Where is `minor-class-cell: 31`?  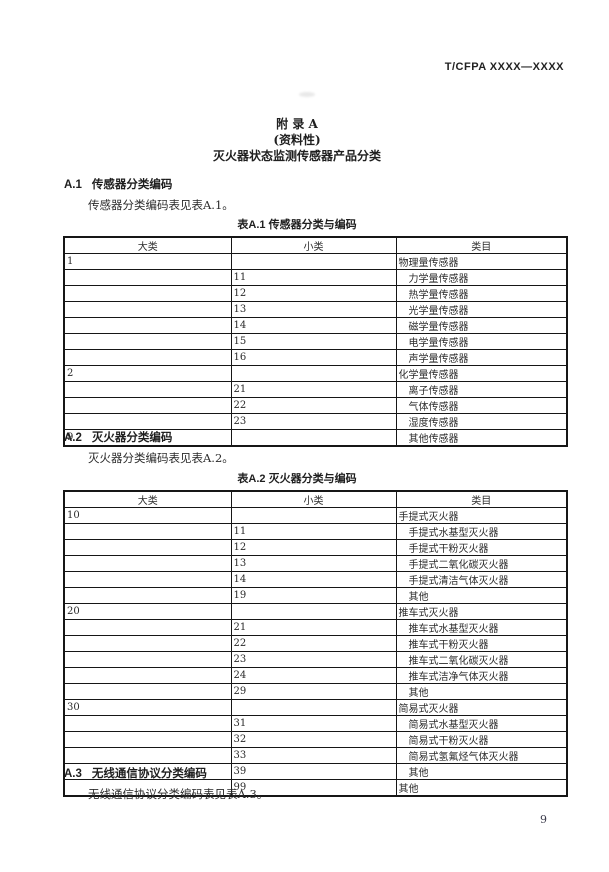 minor-class-cell: 31 is located at coordinates (313, 723).